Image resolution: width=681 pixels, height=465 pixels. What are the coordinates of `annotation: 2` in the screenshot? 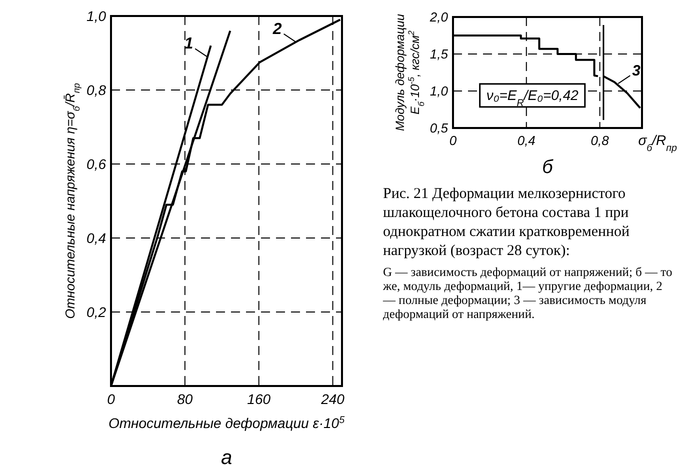 It's located at (277, 29).